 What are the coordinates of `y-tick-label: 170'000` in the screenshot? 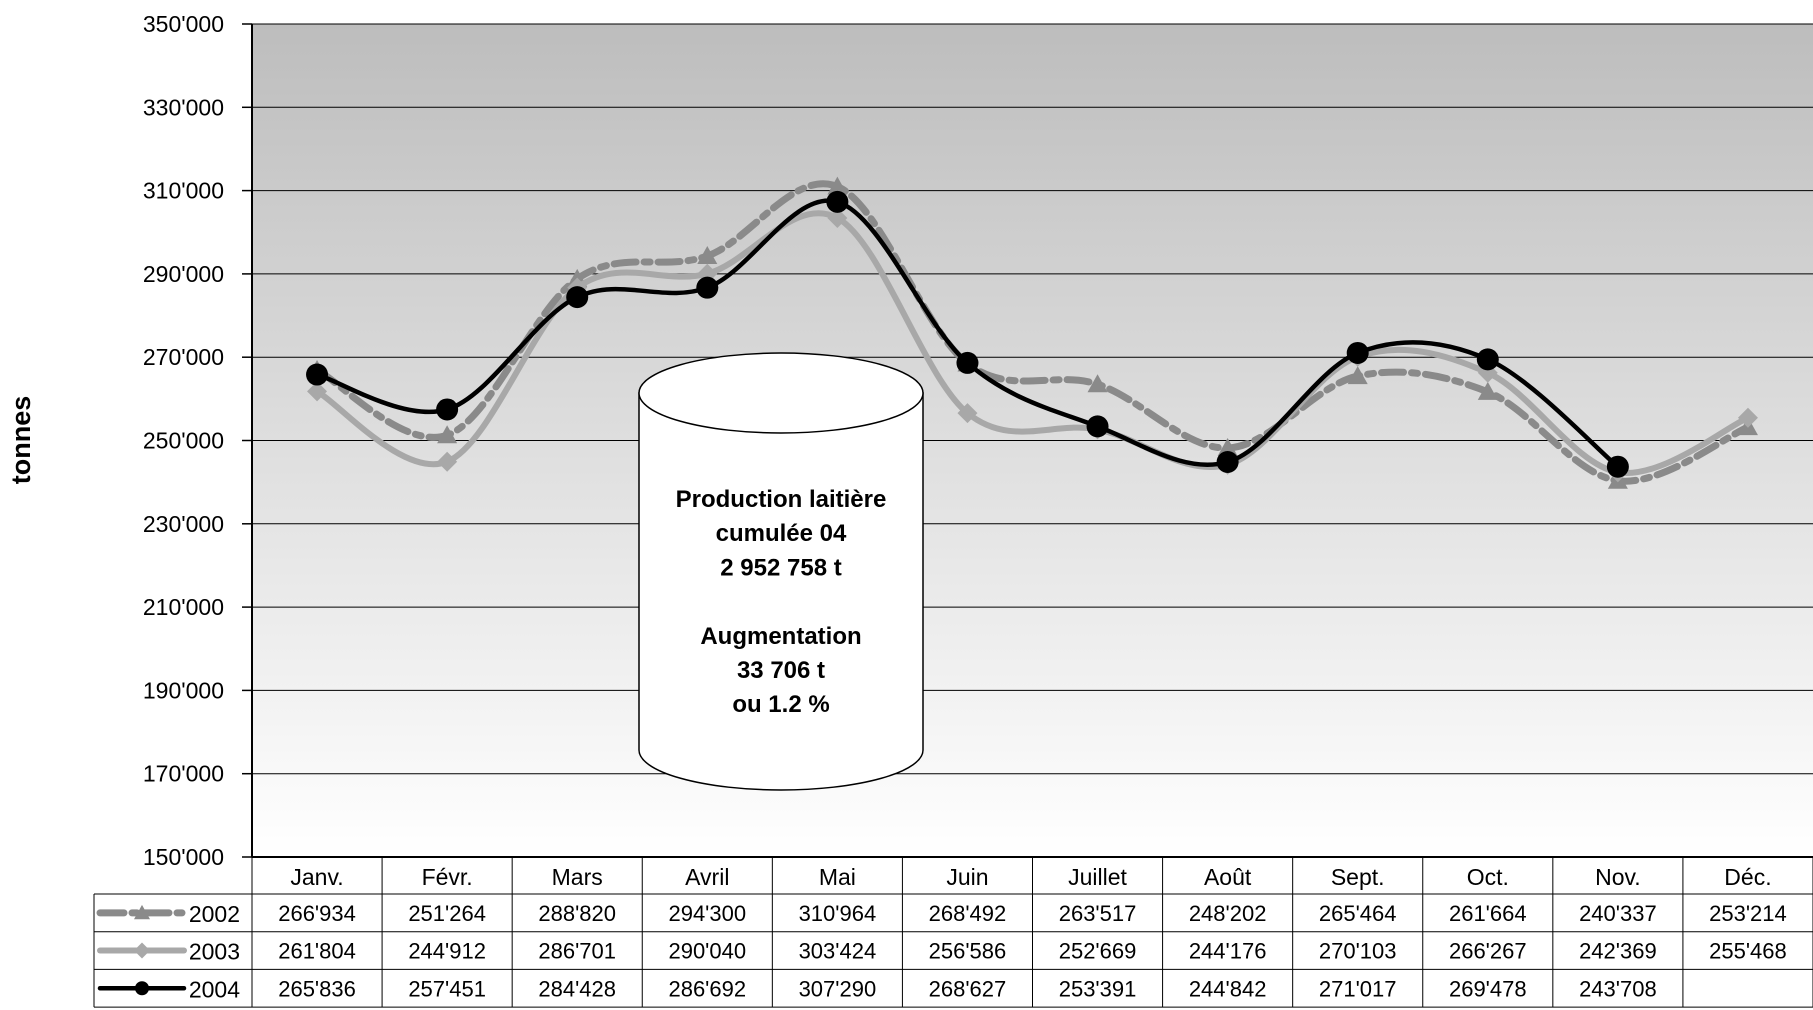 It's located at (183, 774).